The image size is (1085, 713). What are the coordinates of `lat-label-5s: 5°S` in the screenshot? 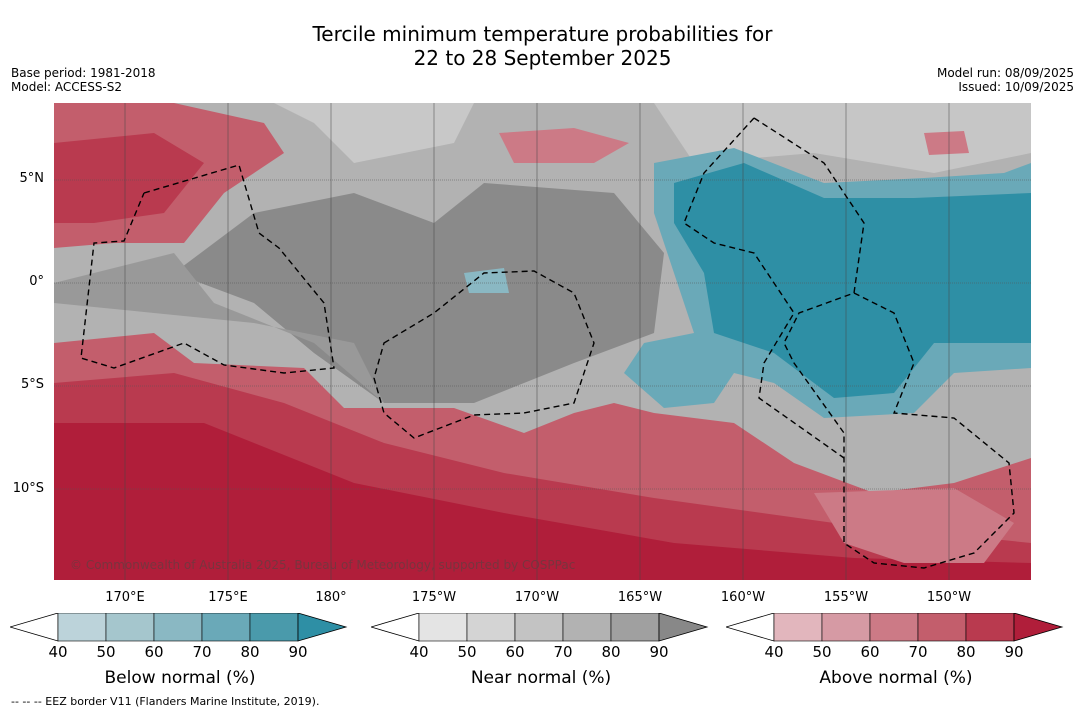 It's located at (32, 384).